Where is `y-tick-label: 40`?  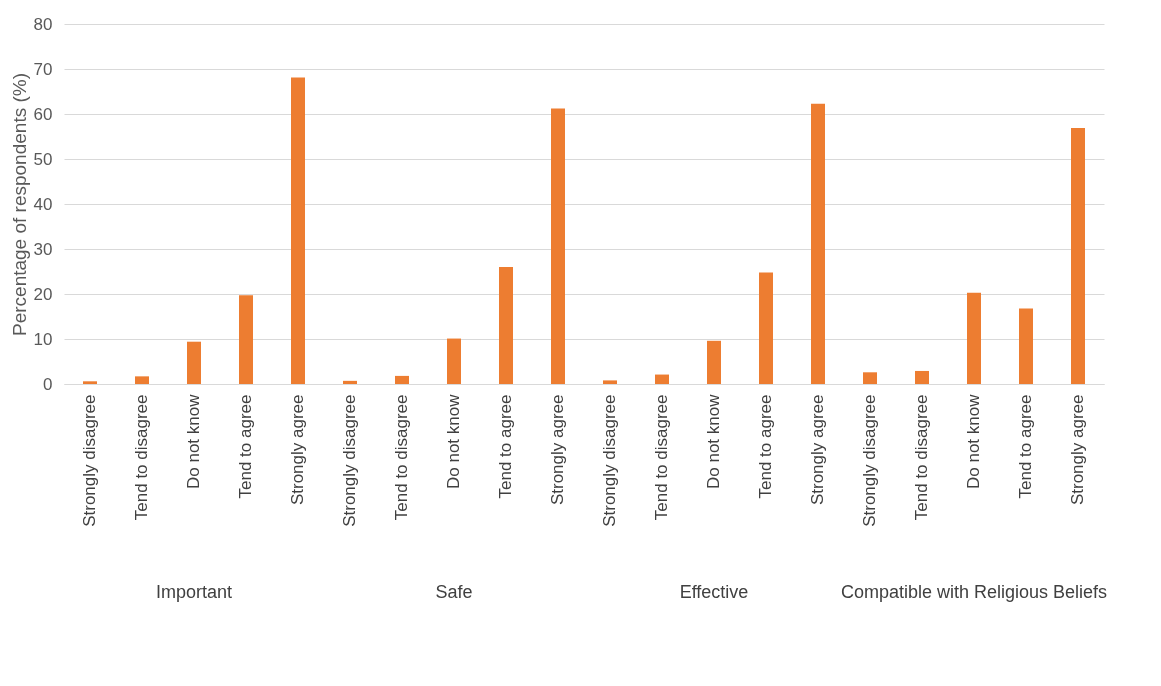 y-tick-label: 40 is located at coordinates (43, 204).